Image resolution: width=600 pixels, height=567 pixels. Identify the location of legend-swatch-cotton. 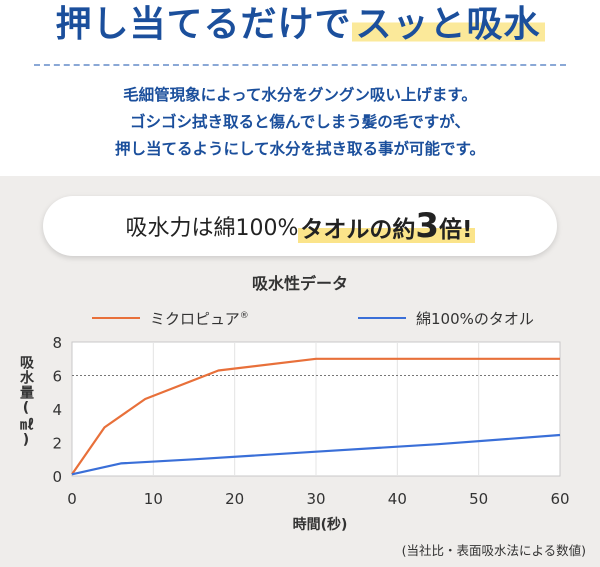
(382, 318).